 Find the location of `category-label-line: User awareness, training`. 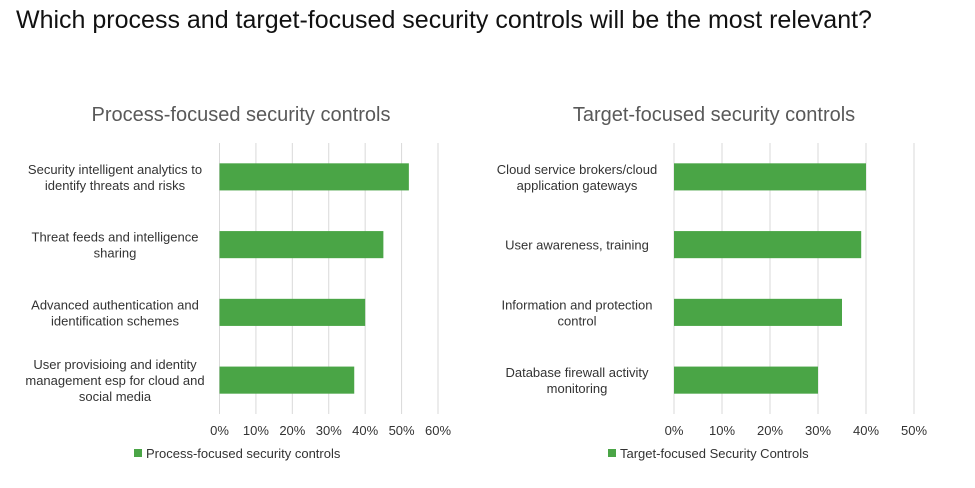

category-label-line: User awareness, training is located at coordinates (577, 245).